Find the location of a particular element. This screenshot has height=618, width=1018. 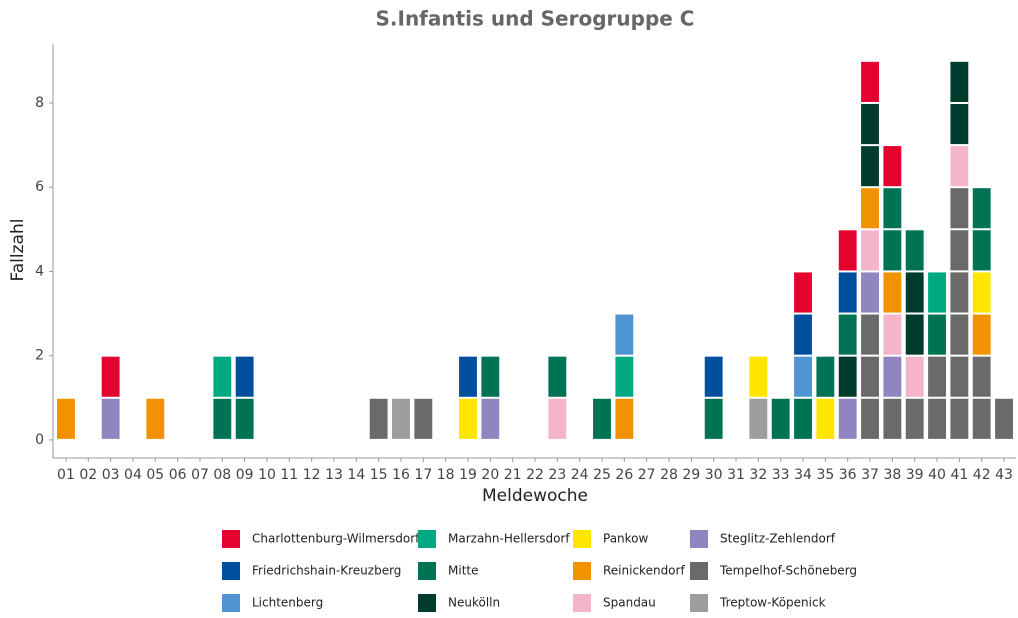

x-tick-label: 31 is located at coordinates (736, 475).